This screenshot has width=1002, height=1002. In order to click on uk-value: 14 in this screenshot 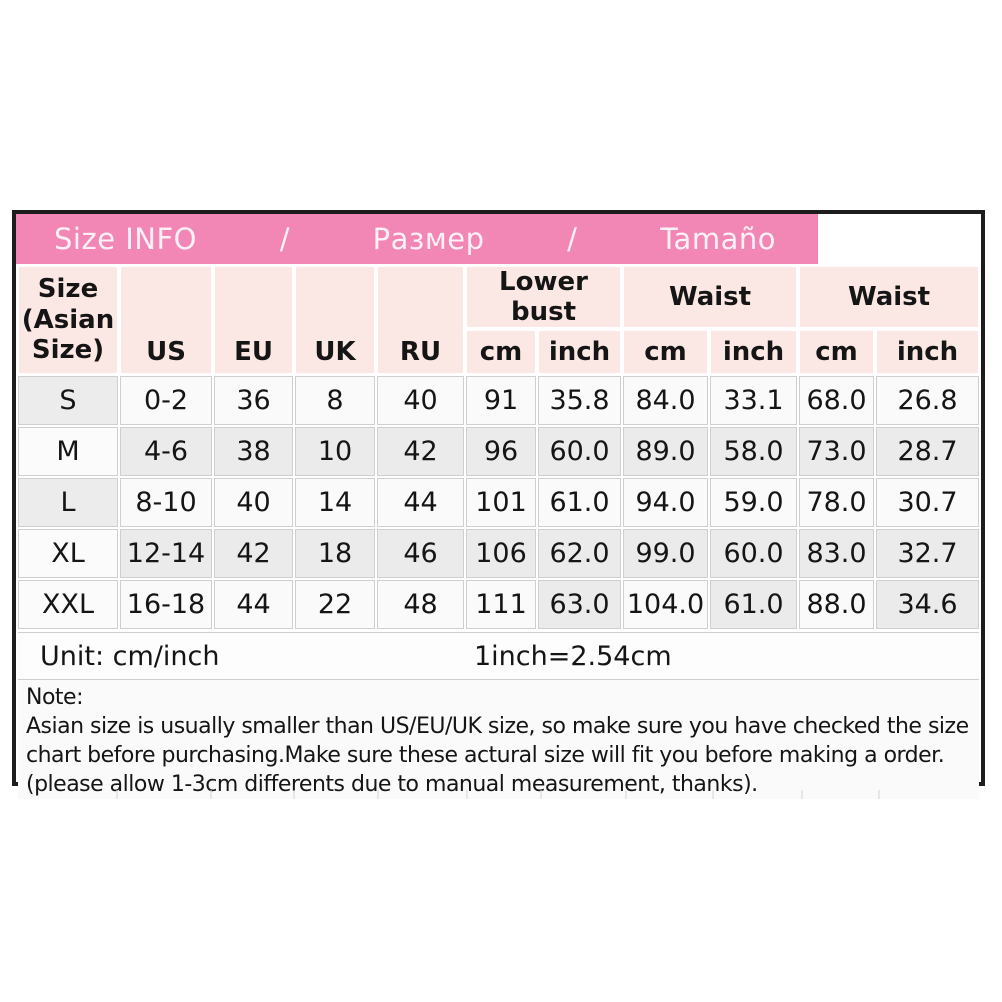, I will do `click(335, 502)`.